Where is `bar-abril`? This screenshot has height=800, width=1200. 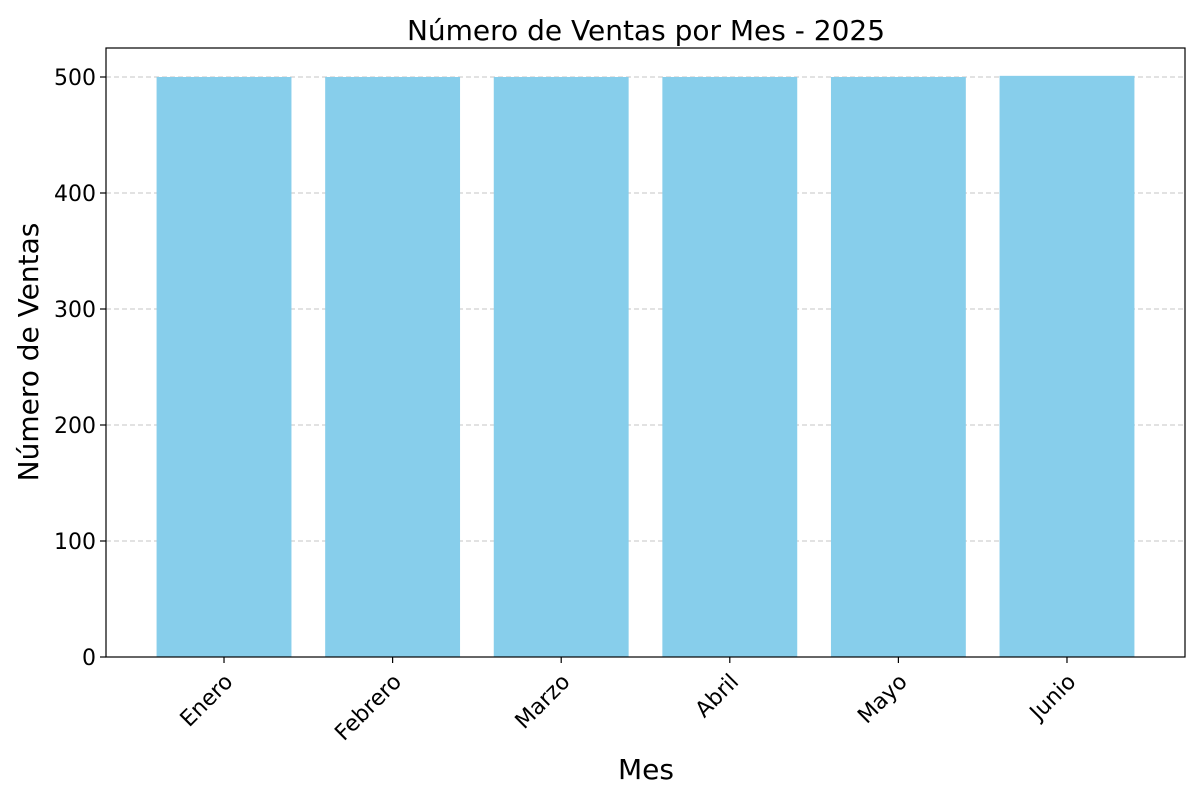
bar-abril is located at coordinates (730, 367).